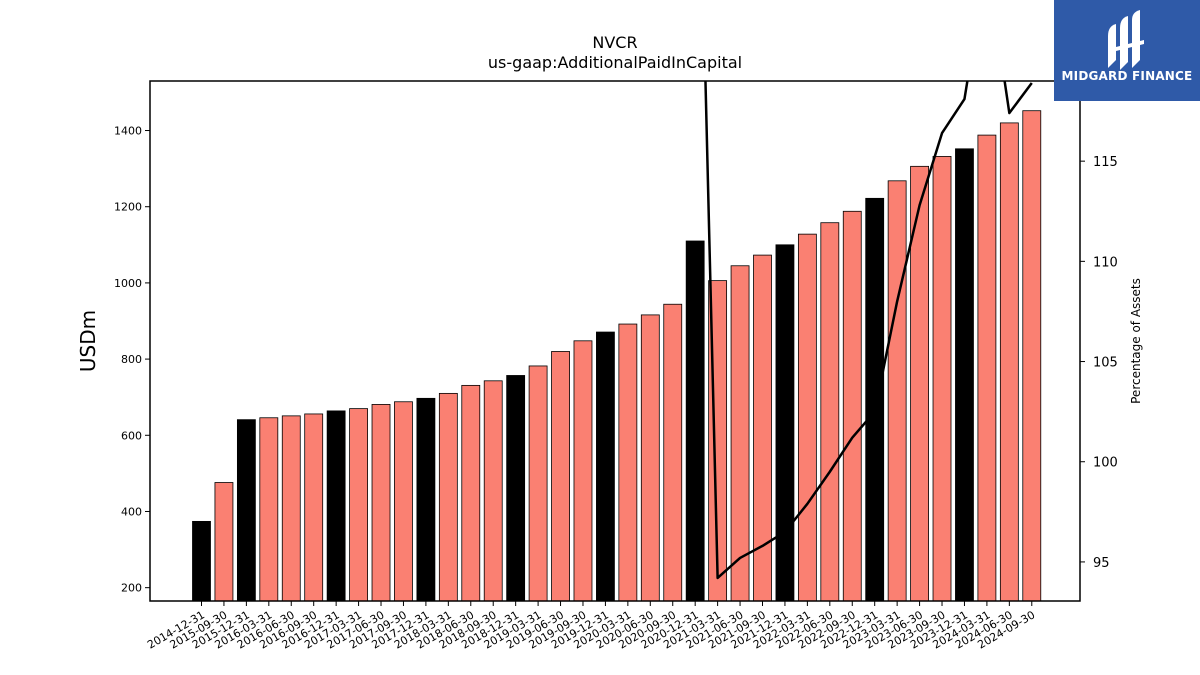 This screenshot has height=675, width=1200. What do you see at coordinates (88, 341) in the screenshot?
I see `y-axis-label: USDm` at bounding box center [88, 341].